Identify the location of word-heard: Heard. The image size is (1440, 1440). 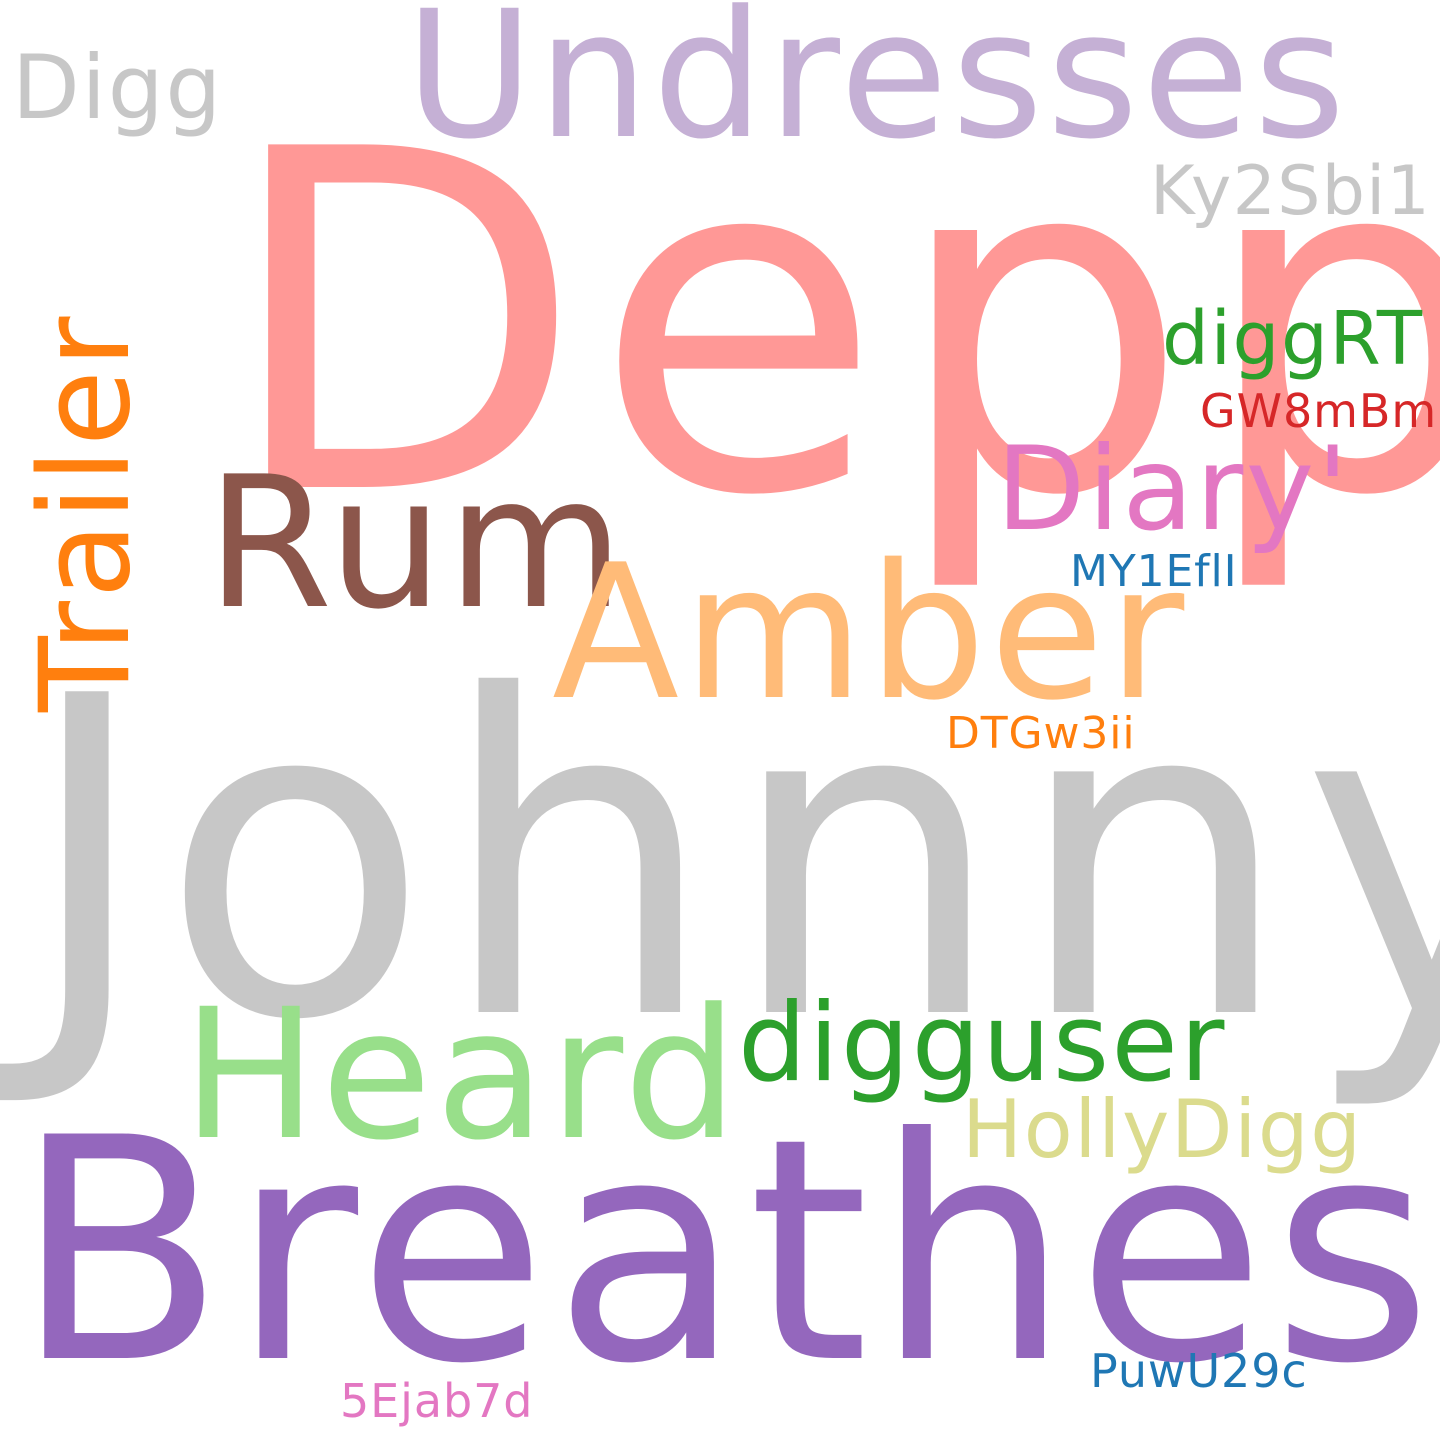
(462, 1075).